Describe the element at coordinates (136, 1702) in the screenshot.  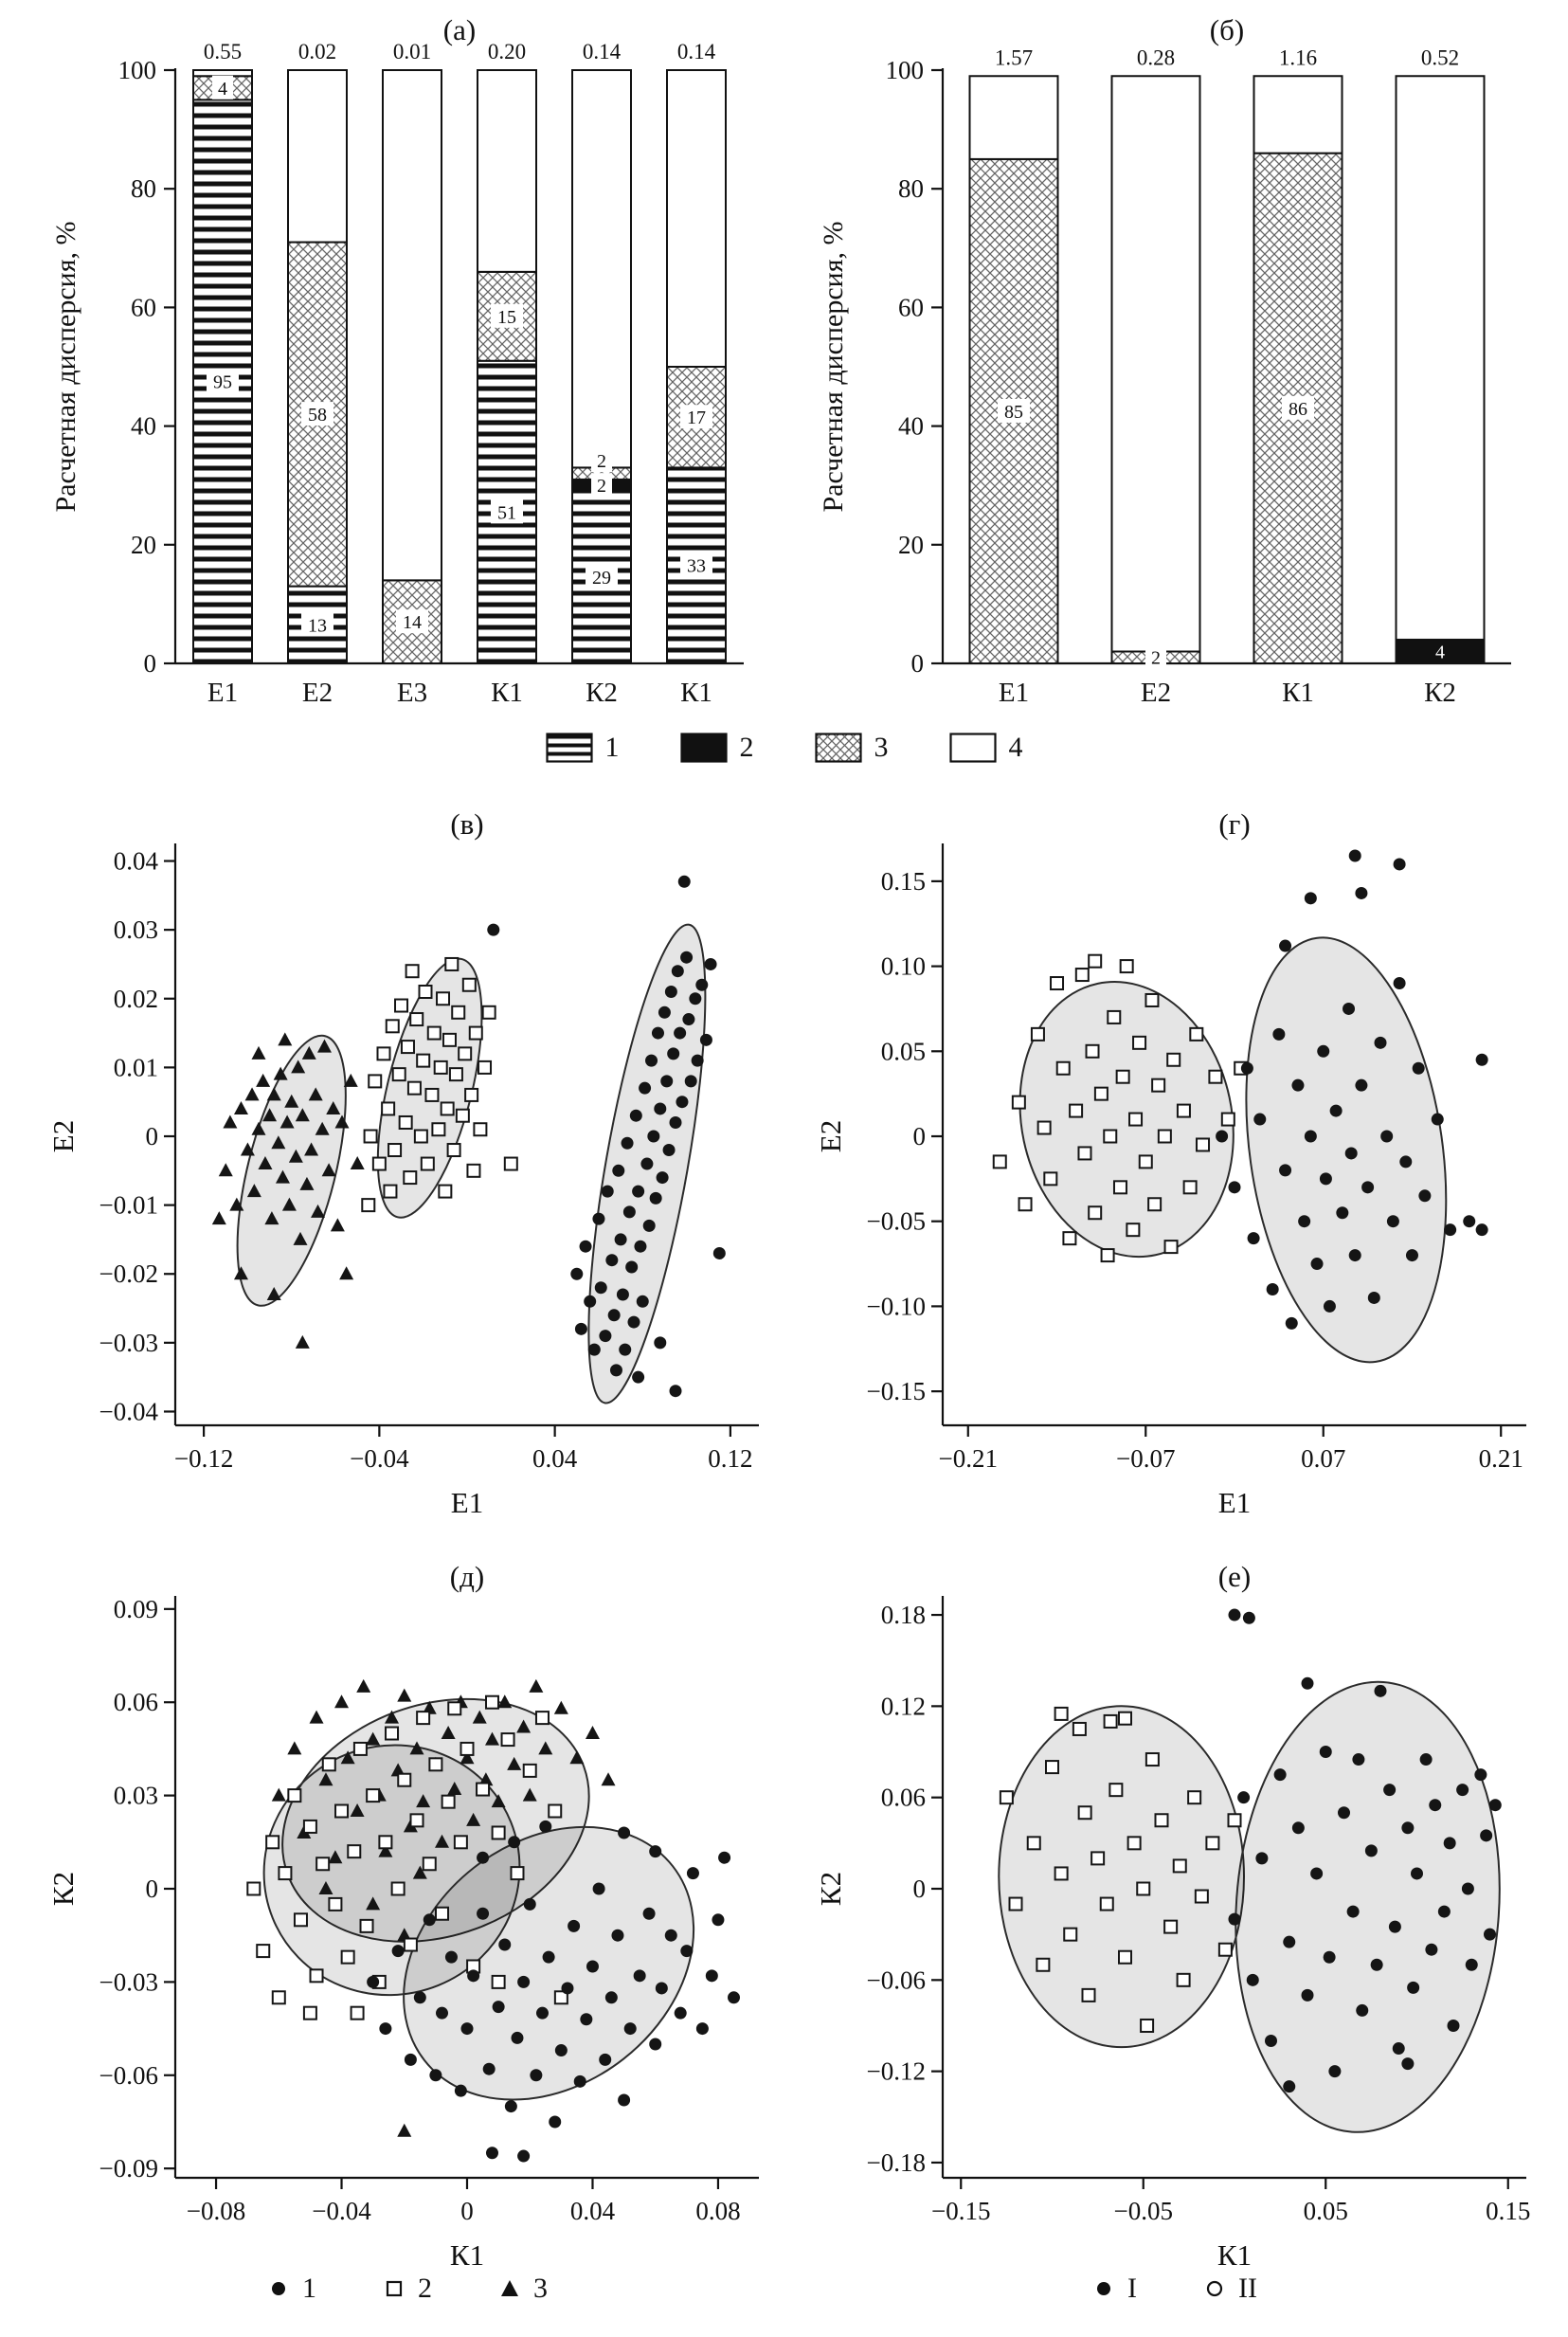
I see `svg-text: 0.06` at that location.